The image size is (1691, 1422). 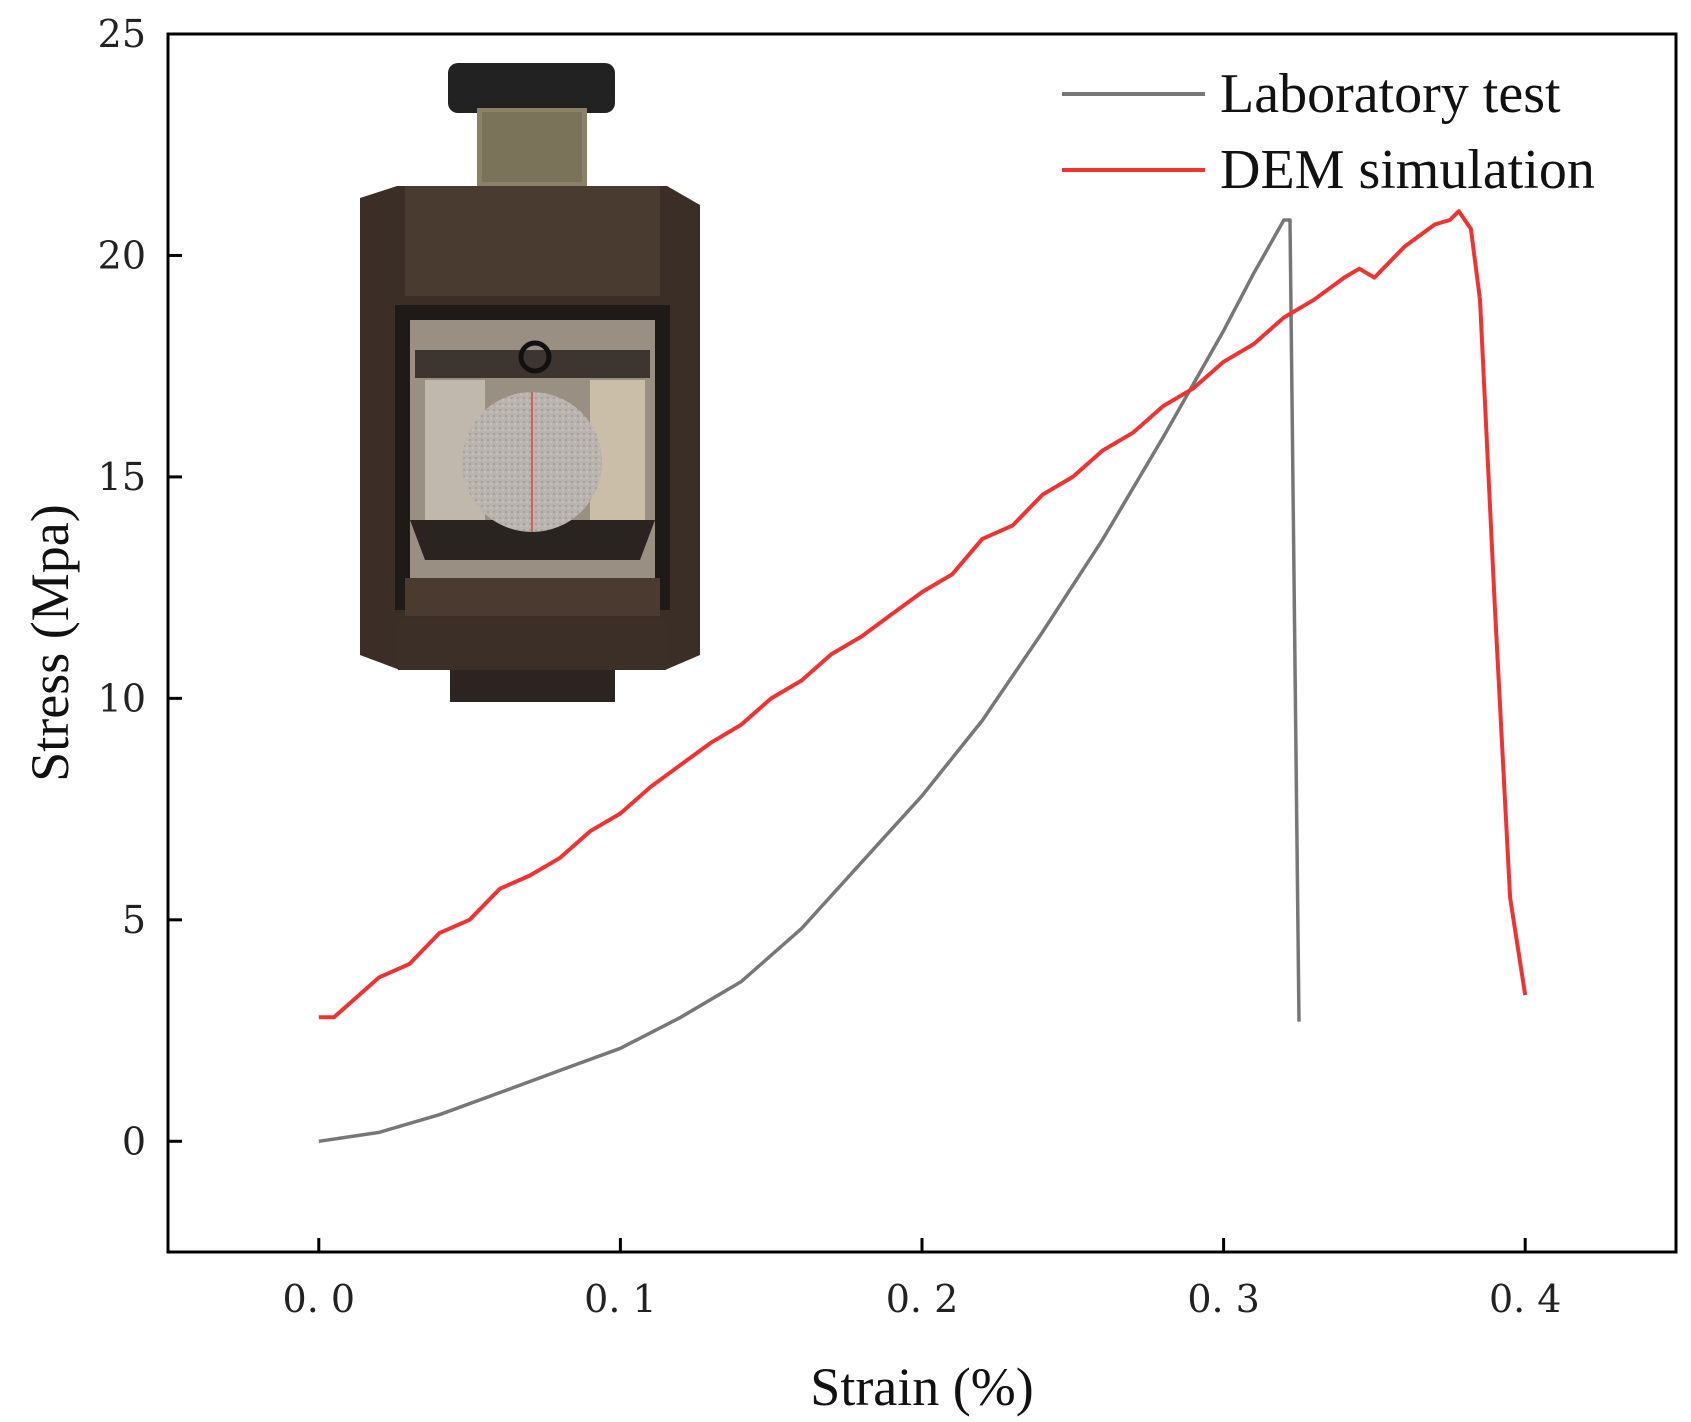 I want to click on y-axis: 0 5 10 15 20 25, so click(x=140, y=587).